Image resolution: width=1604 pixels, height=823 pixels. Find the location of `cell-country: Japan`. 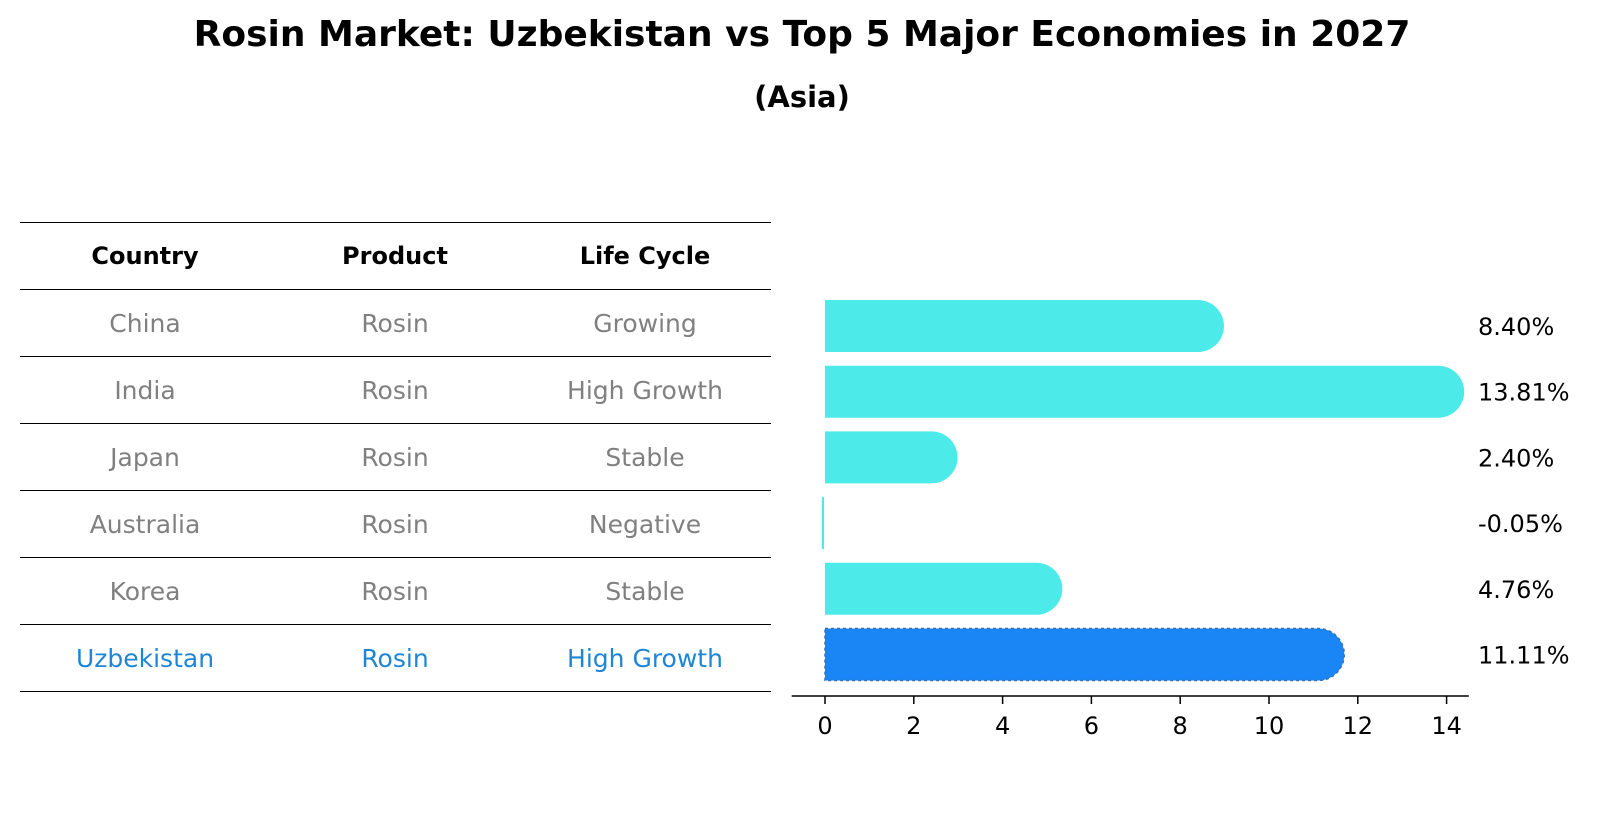

cell-country: Japan is located at coordinates (145, 457).